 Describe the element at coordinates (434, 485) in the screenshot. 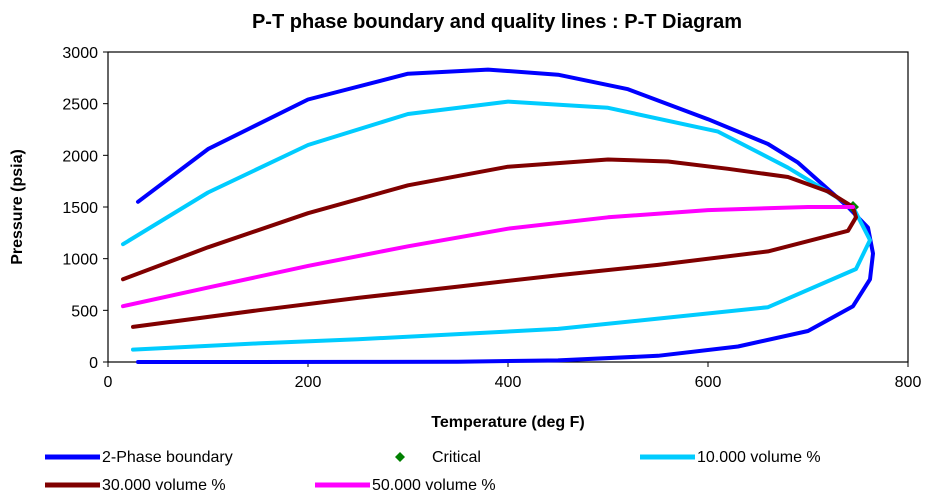

I see `legend-label-50-000-volume: 50.000 volume %` at that location.